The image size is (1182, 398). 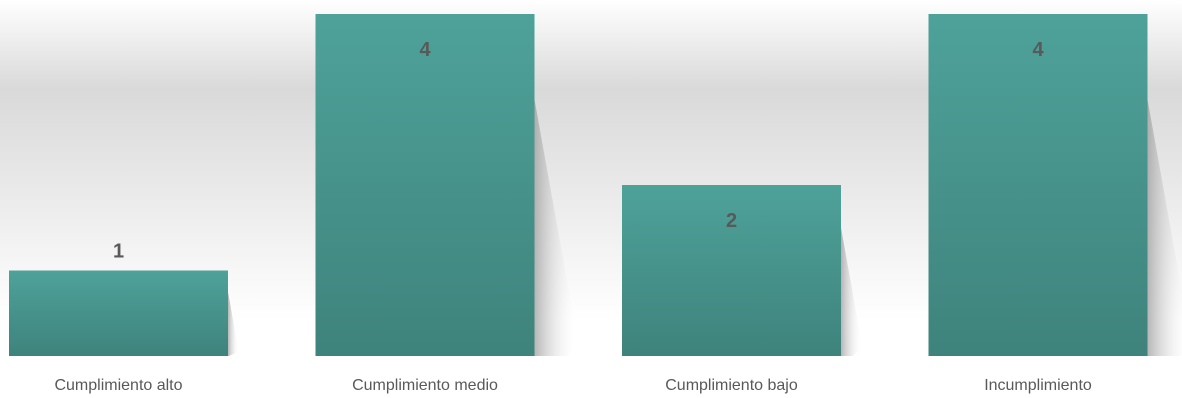 I want to click on bar-shadow-cumplimiento-bajo, so click(x=852, y=291).